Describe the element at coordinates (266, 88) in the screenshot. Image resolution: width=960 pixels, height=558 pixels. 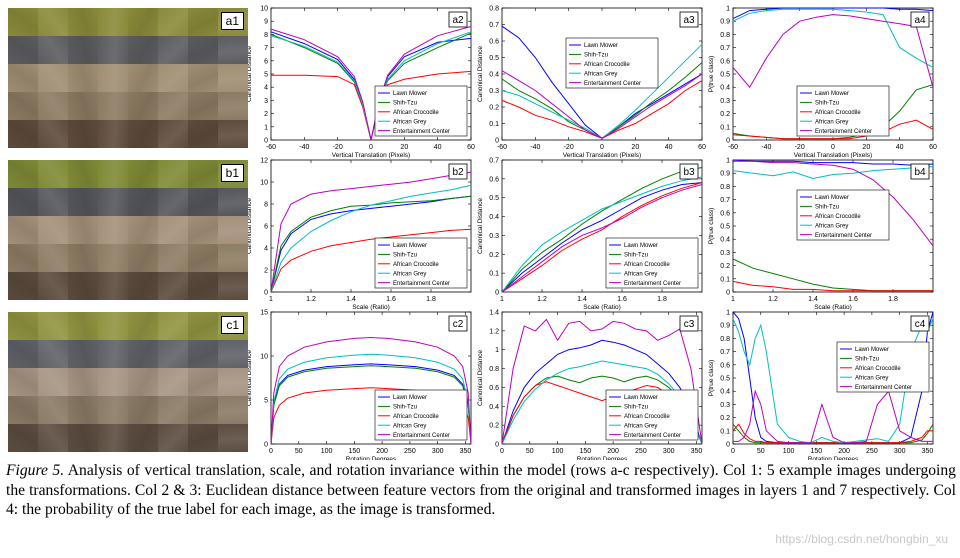
I see `y-tick-label: 4` at that location.